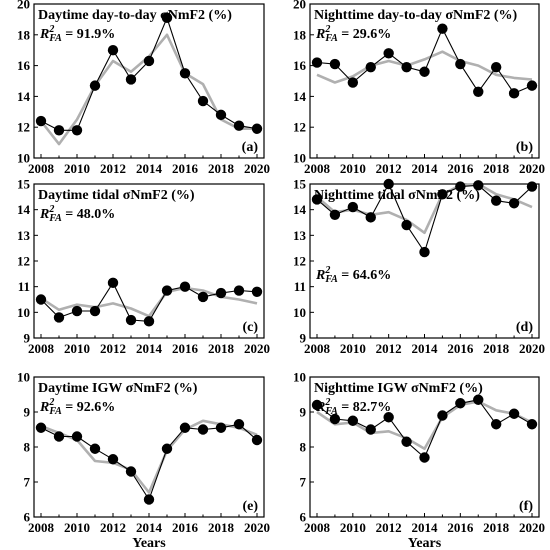  I want to click on x-axis-title: Years, so click(425, 543).